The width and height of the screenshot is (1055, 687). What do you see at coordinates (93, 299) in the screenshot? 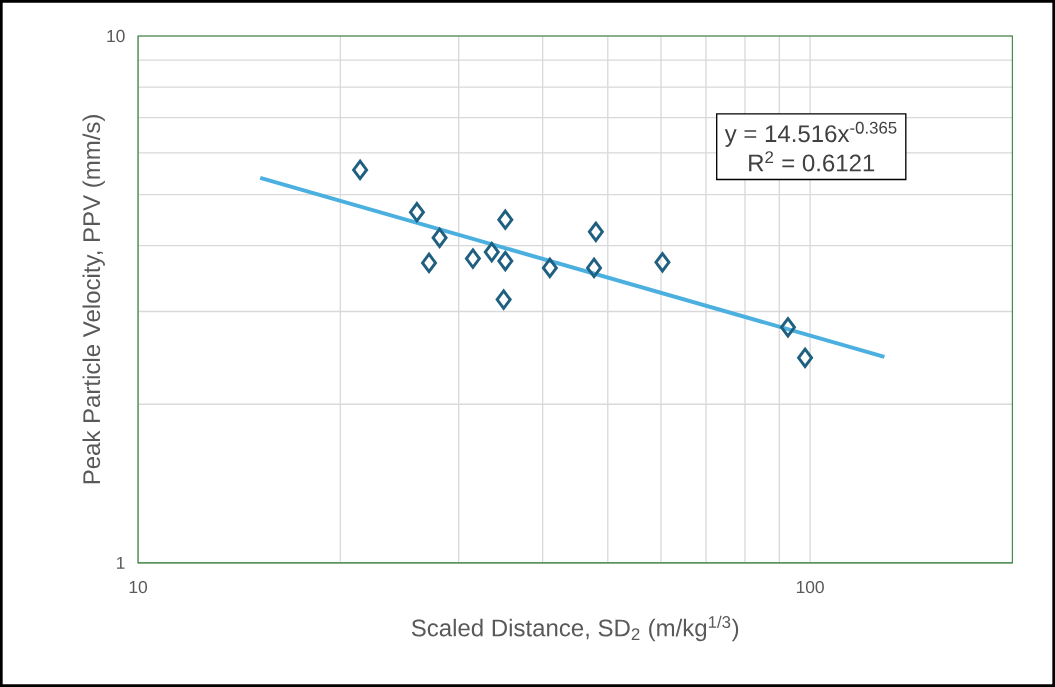
I see `y-axis-title: Peak Particle Velocity, PPV (mm/s)` at bounding box center [93, 299].